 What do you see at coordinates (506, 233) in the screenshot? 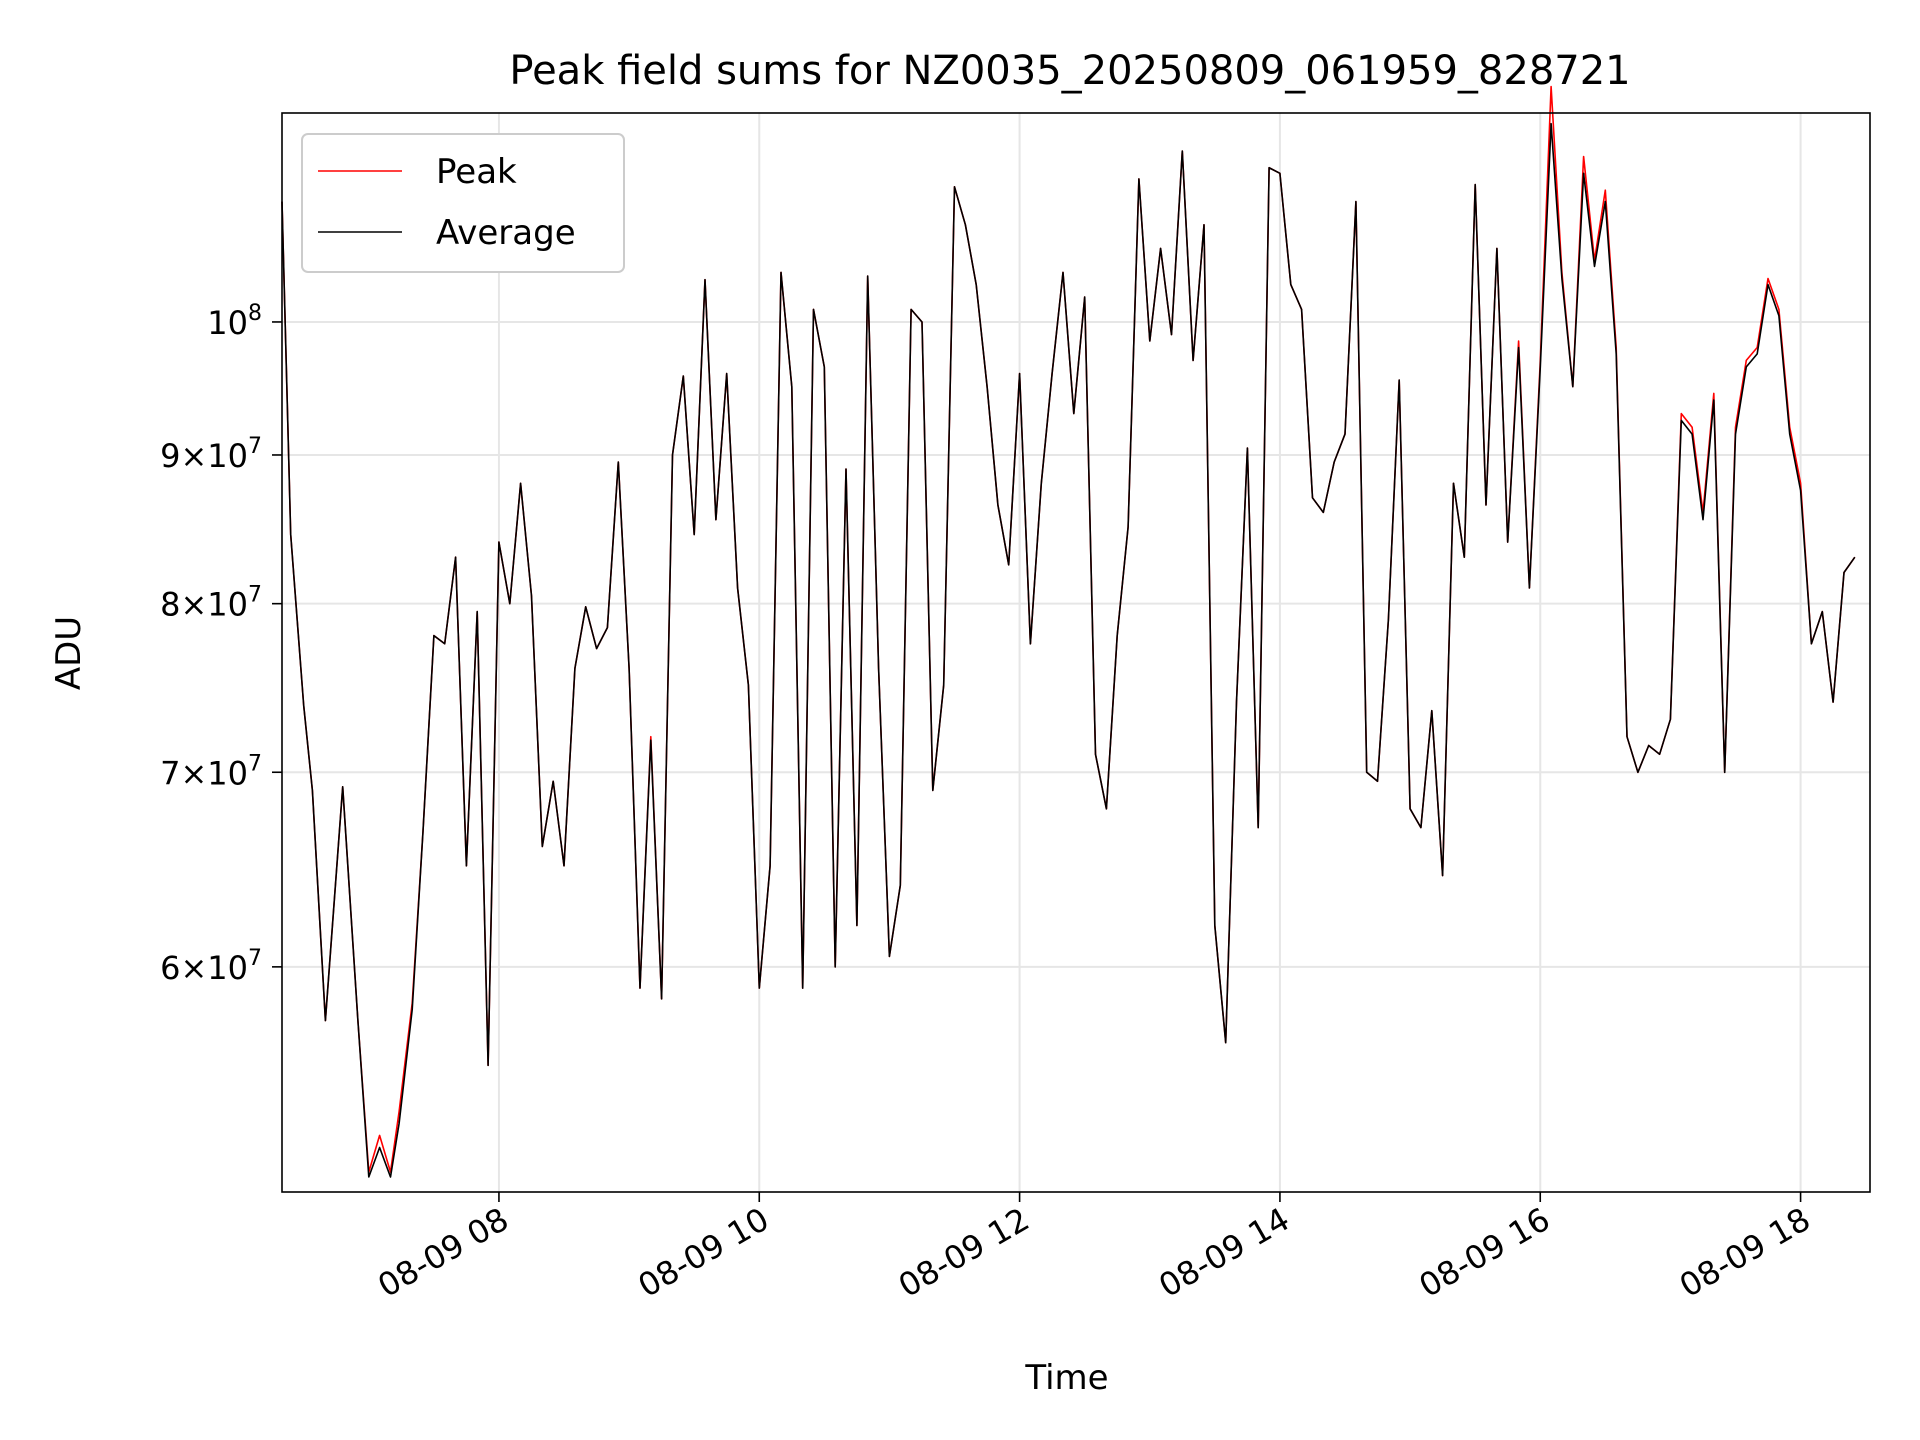
I see `legend-average-label: Average` at bounding box center [506, 233].